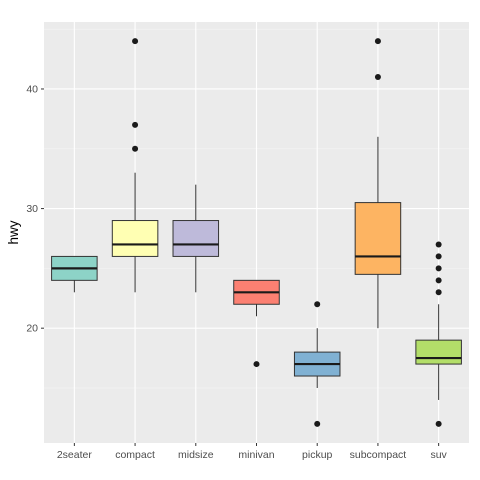  Describe the element at coordinates (135, 165) in the screenshot. I see `box-compact` at that location.